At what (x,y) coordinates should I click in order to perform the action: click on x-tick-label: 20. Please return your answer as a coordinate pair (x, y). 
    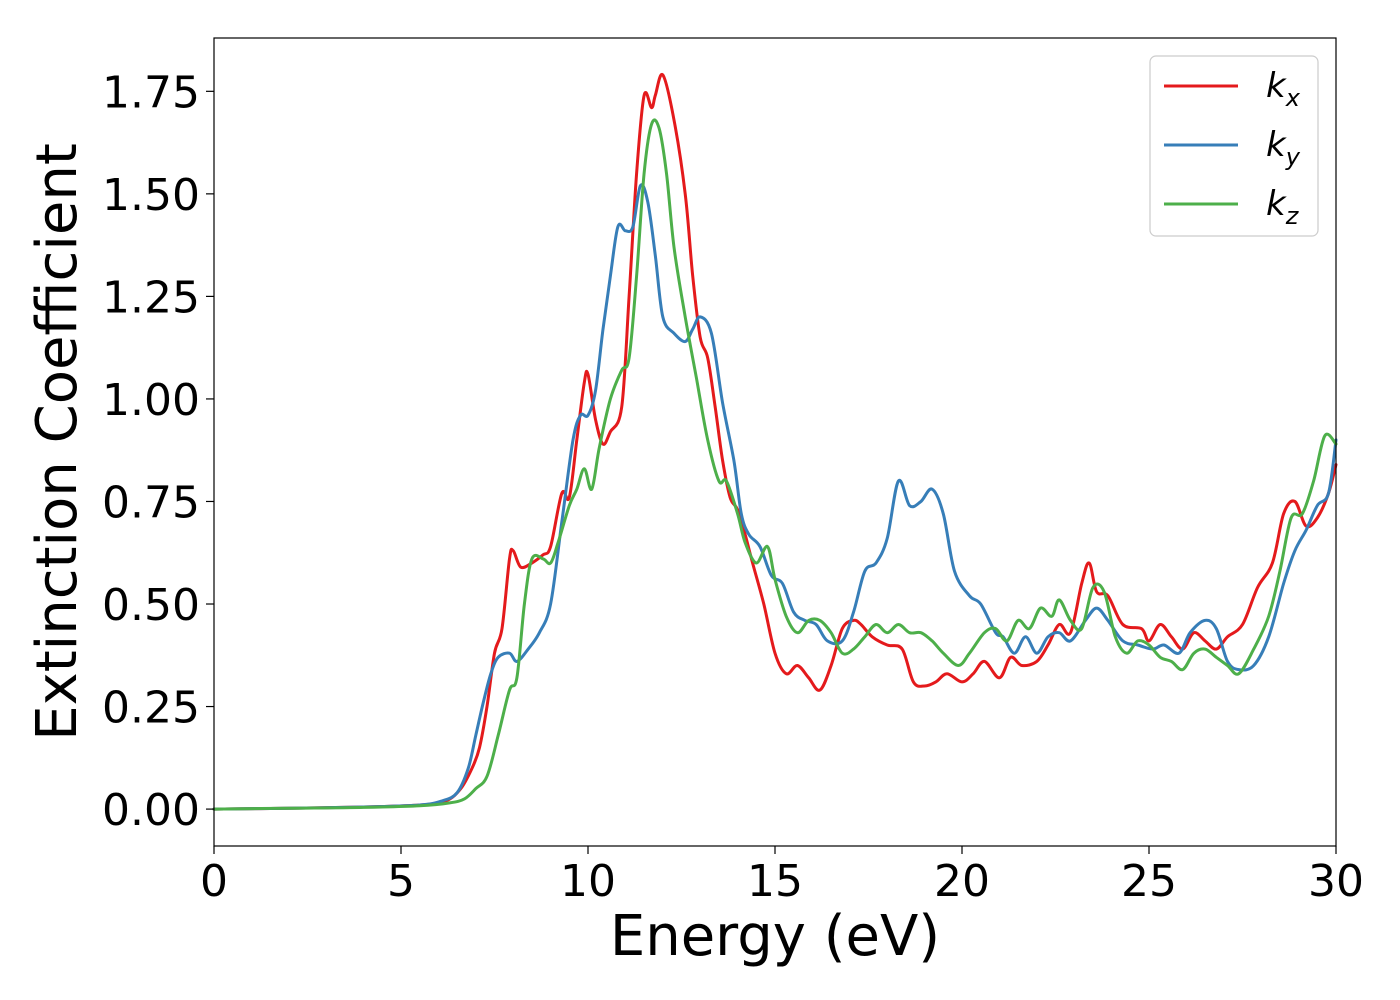
    Looking at the image, I should click on (962, 881).